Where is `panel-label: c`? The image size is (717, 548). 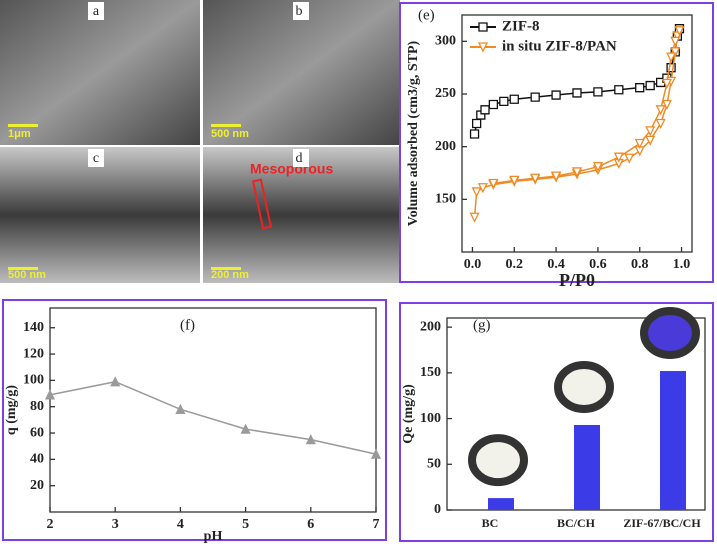
panel-label: c is located at coordinates (96, 158).